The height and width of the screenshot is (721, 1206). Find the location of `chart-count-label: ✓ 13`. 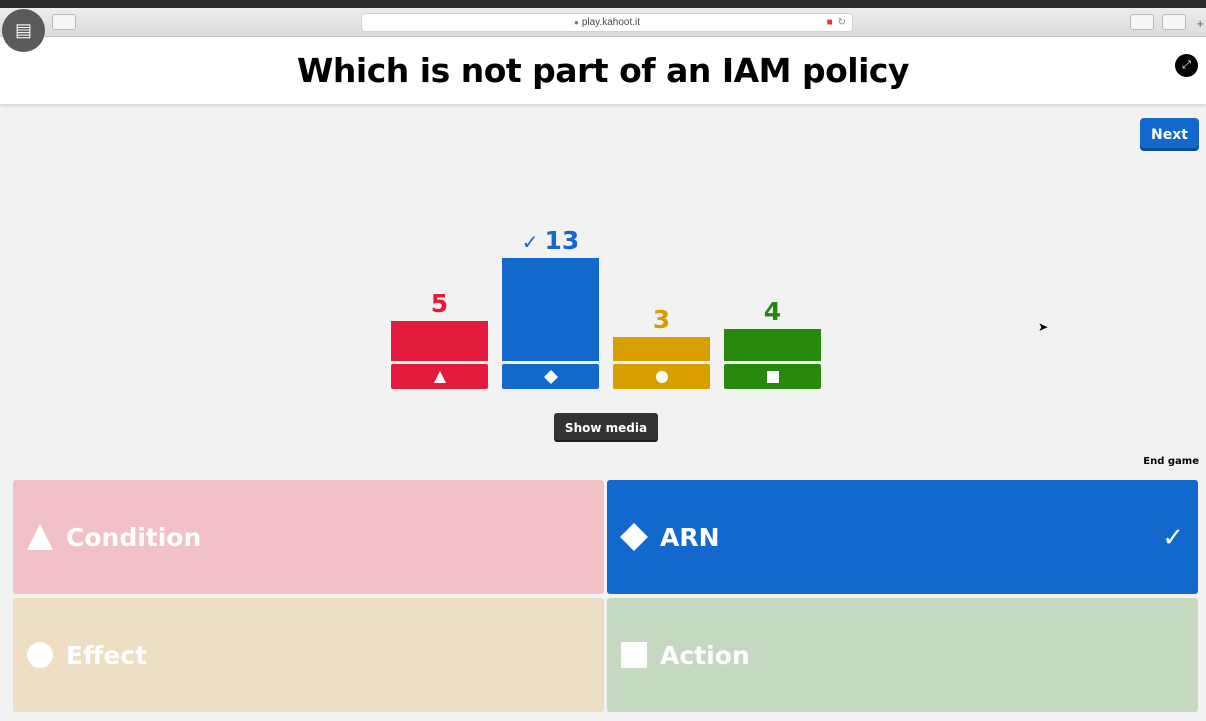

chart-count-label: ✓ 13 is located at coordinates (550, 240).